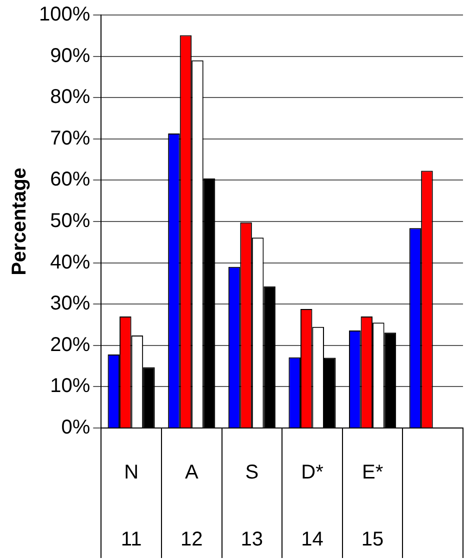  I want to click on category-label: S 13, so click(252, 506).